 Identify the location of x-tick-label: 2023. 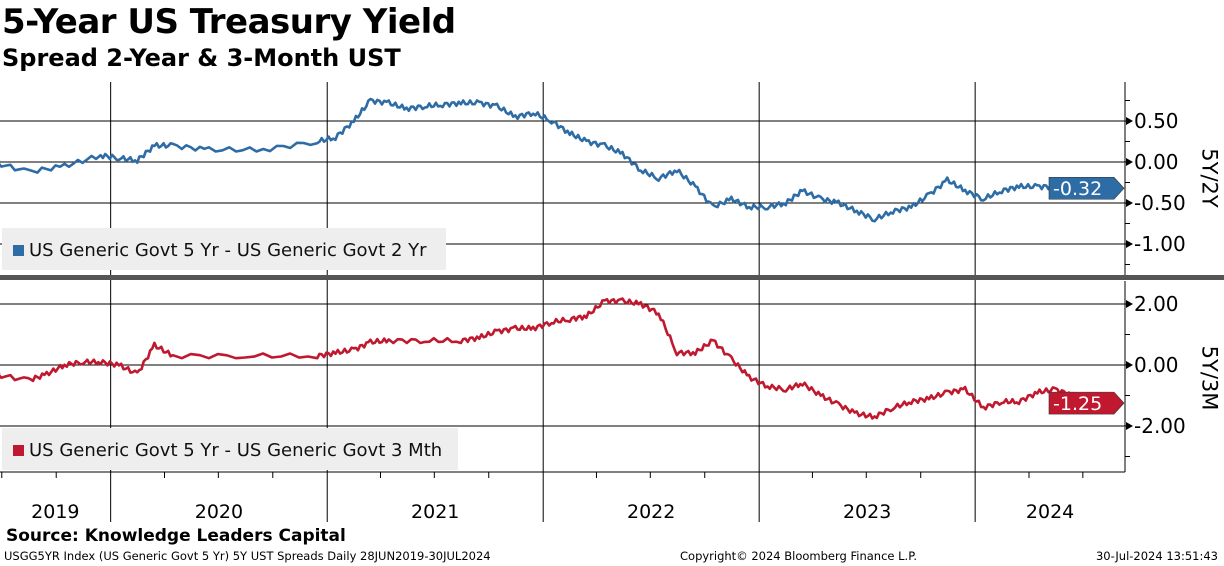
(867, 512).